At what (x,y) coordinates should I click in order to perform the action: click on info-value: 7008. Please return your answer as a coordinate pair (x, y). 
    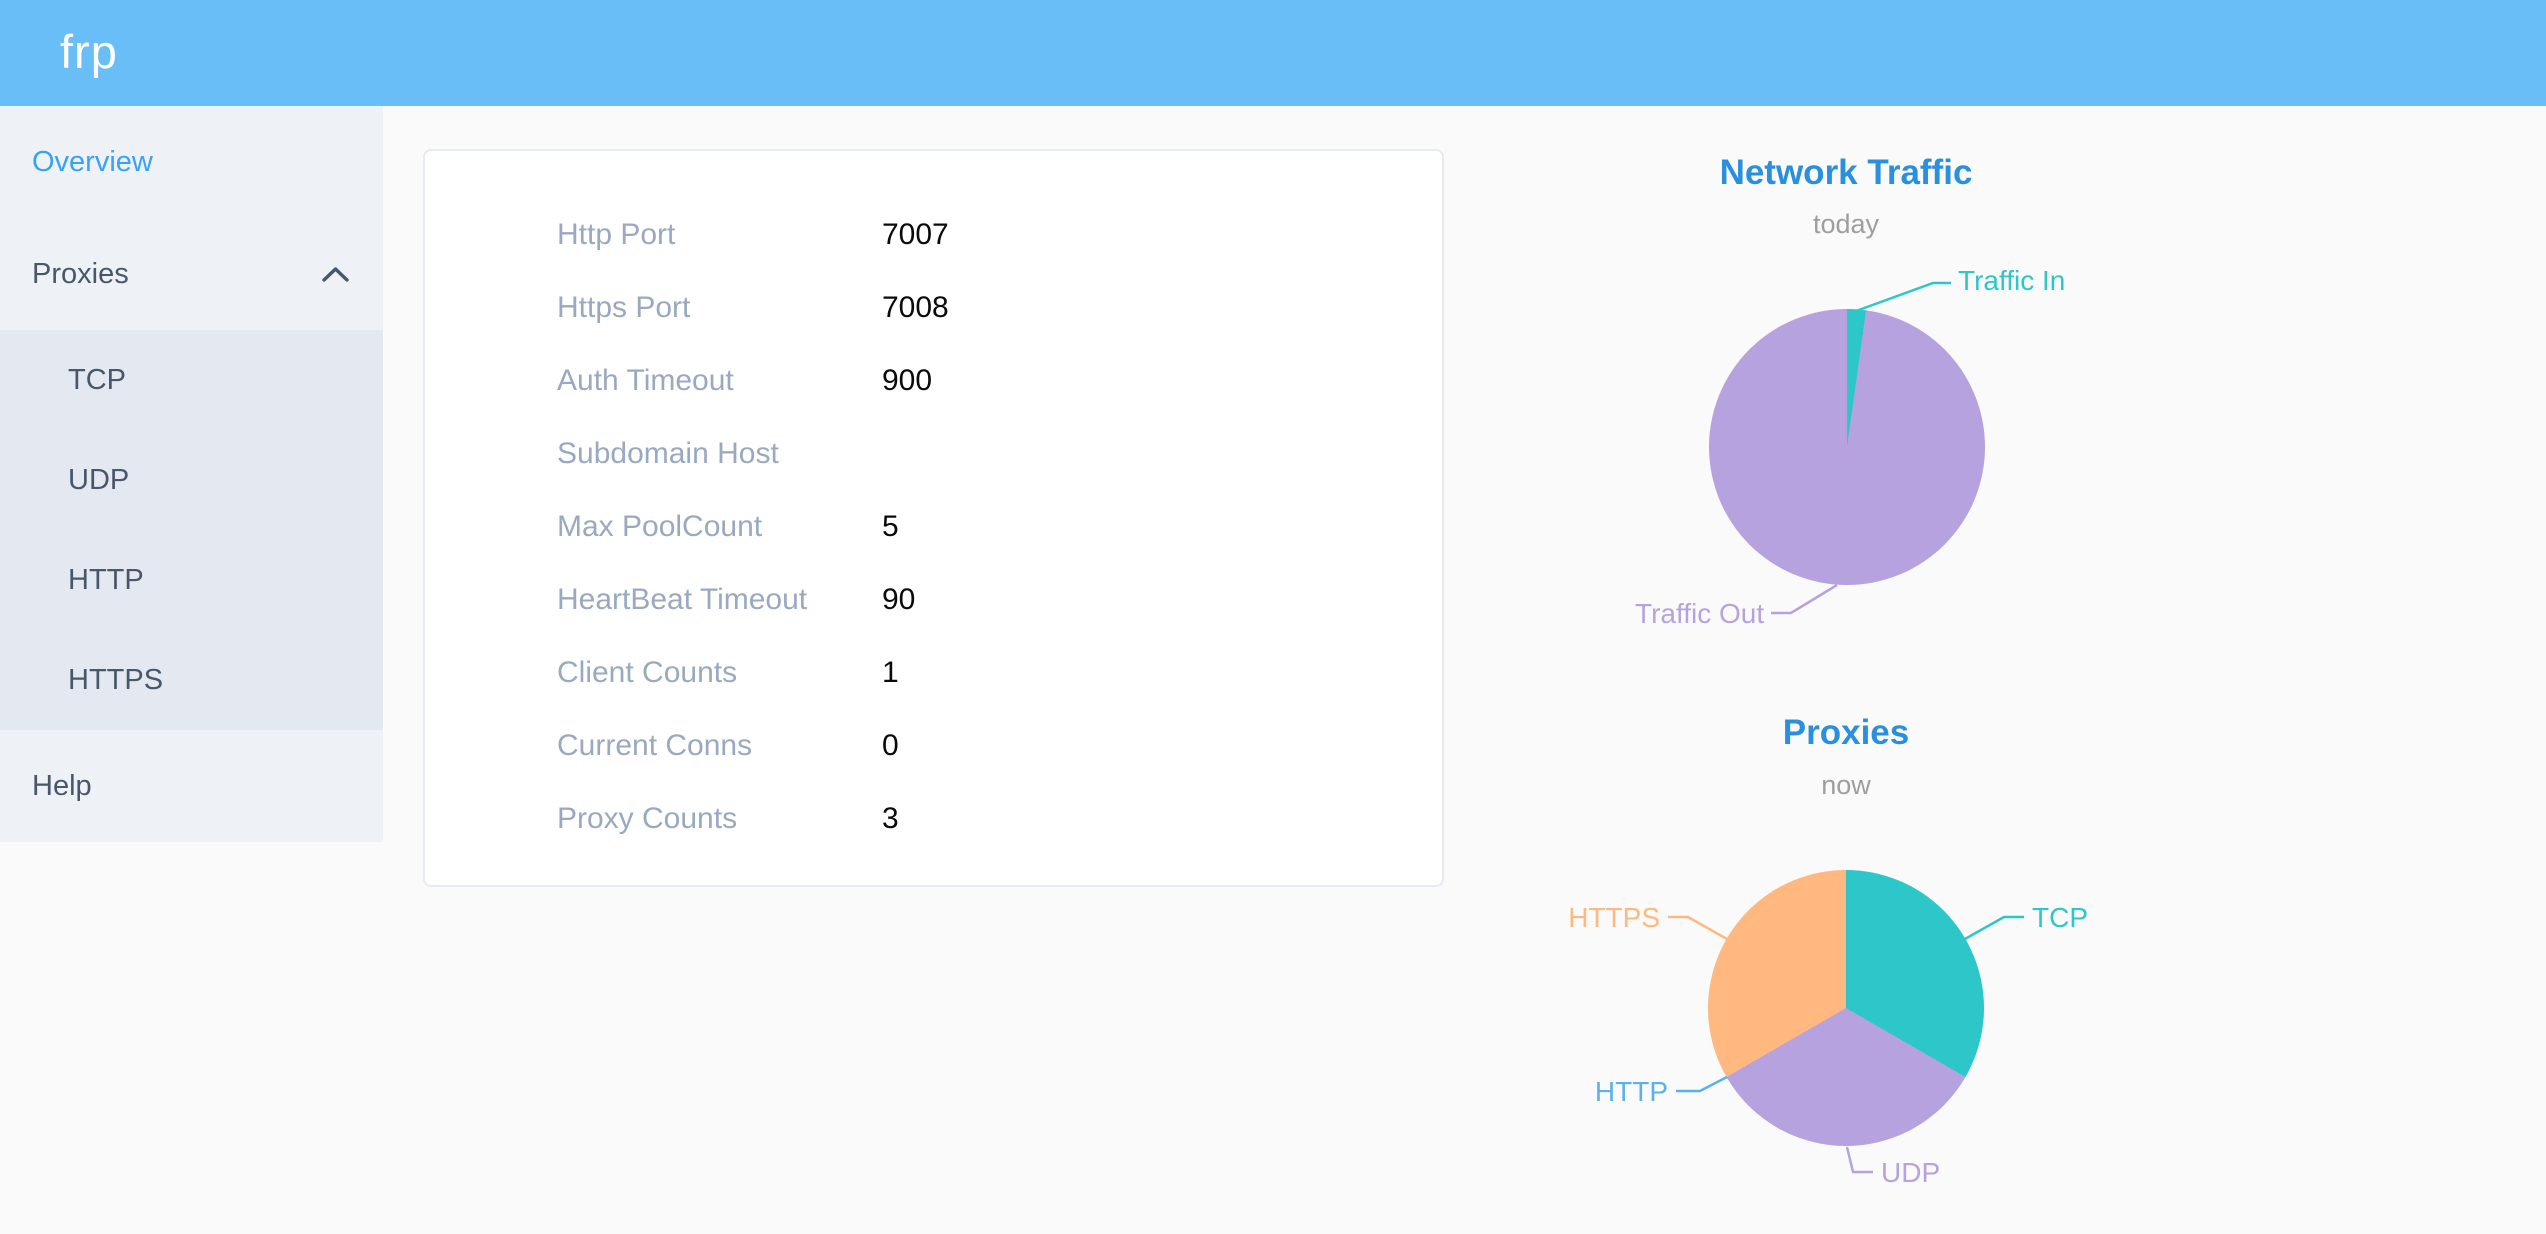
    Looking at the image, I should click on (915, 307).